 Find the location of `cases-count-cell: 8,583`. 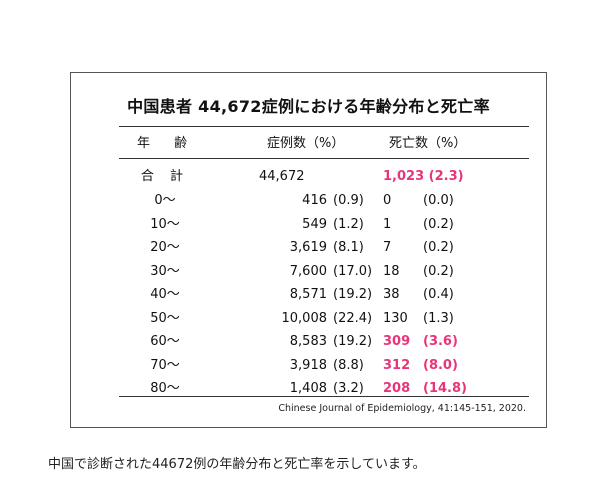

cases-count-cell: 8,583 is located at coordinates (308, 341).